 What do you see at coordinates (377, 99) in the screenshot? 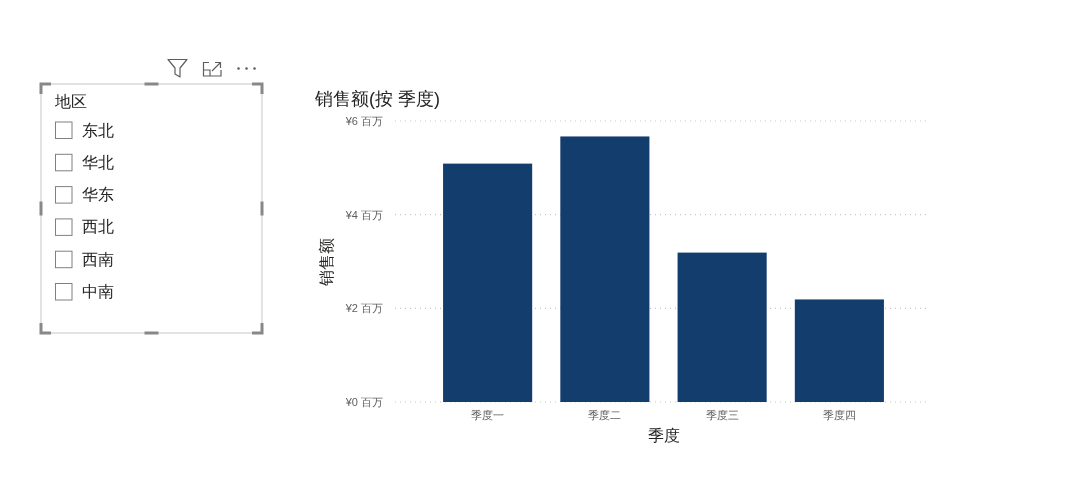
I see `chart-title: 销售额(按 季度)` at bounding box center [377, 99].